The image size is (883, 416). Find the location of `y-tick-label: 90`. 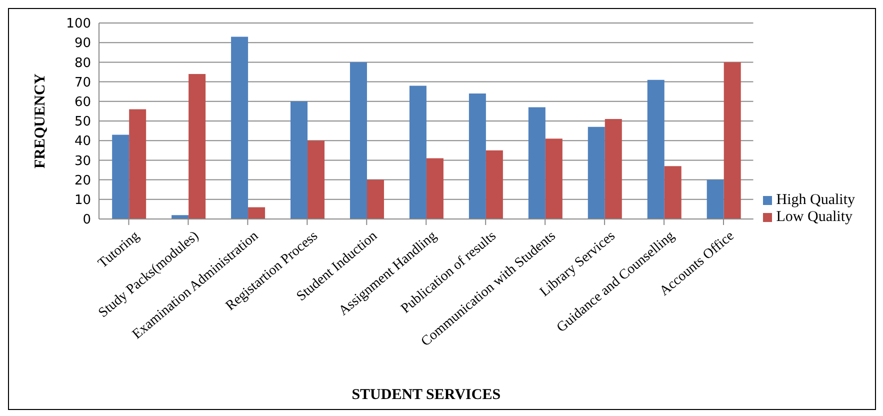

y-tick-label: 90 is located at coordinates (82, 44).